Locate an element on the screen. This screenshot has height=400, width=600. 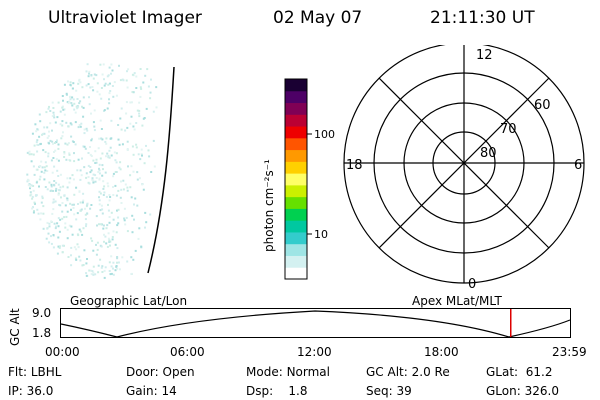
timeline-ytick-high: 9.0 is located at coordinates (42, 313).